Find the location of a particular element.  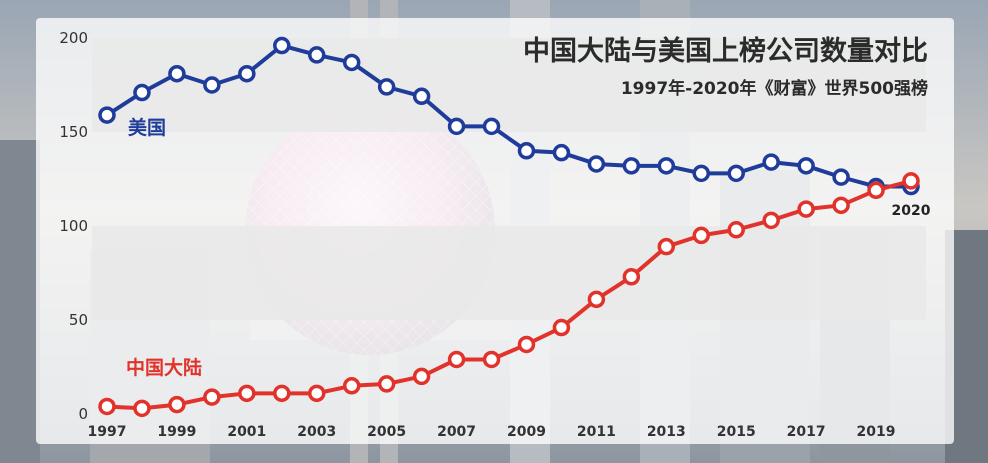

x-tick-label: 2005 is located at coordinates (386, 432).